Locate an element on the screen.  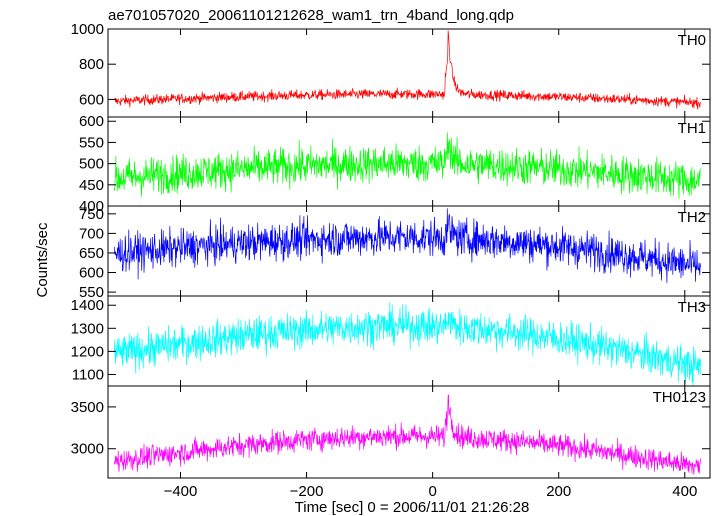
series-label: TH0 is located at coordinates (692, 40).